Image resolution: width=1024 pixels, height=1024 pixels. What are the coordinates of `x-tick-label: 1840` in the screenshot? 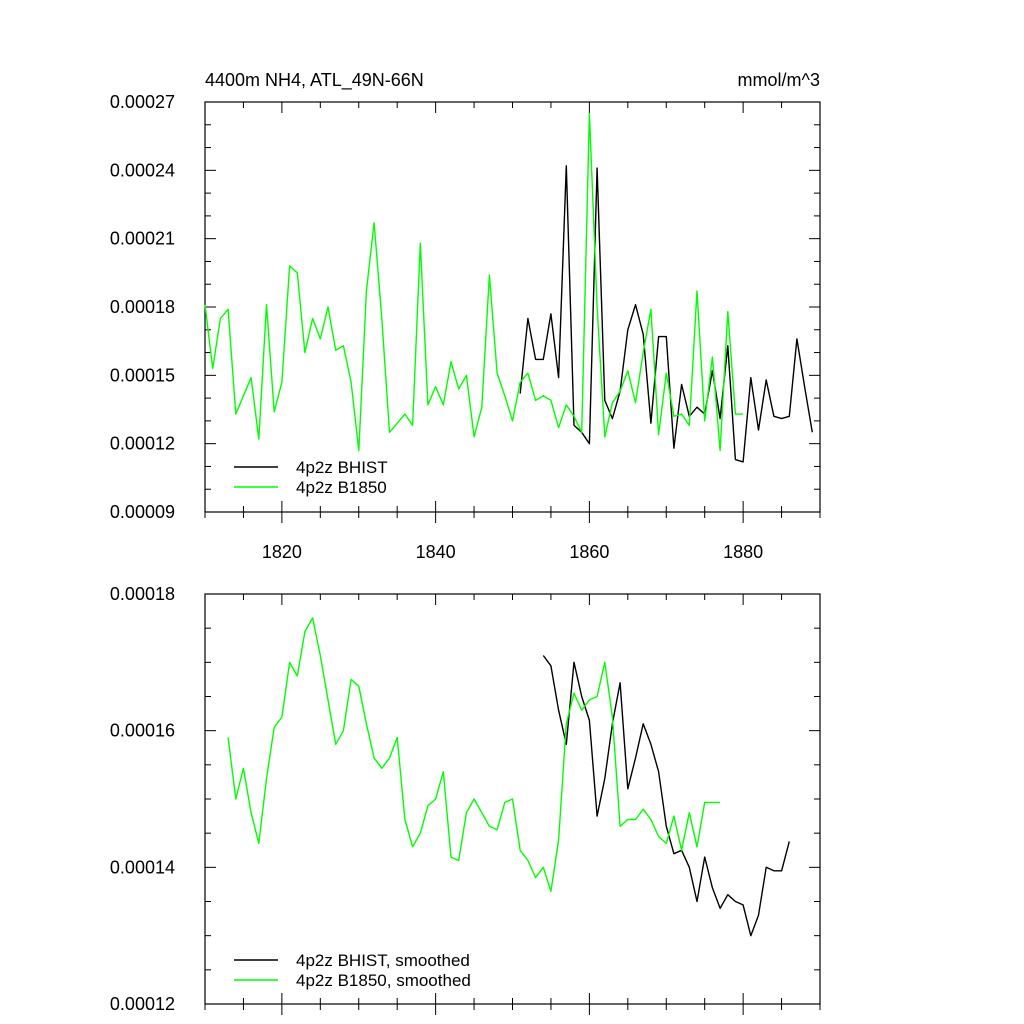 It's located at (436, 552).